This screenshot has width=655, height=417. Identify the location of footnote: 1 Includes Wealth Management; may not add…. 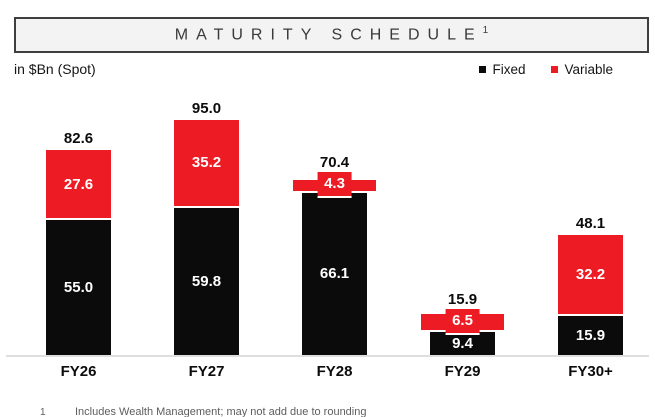
(203, 411).